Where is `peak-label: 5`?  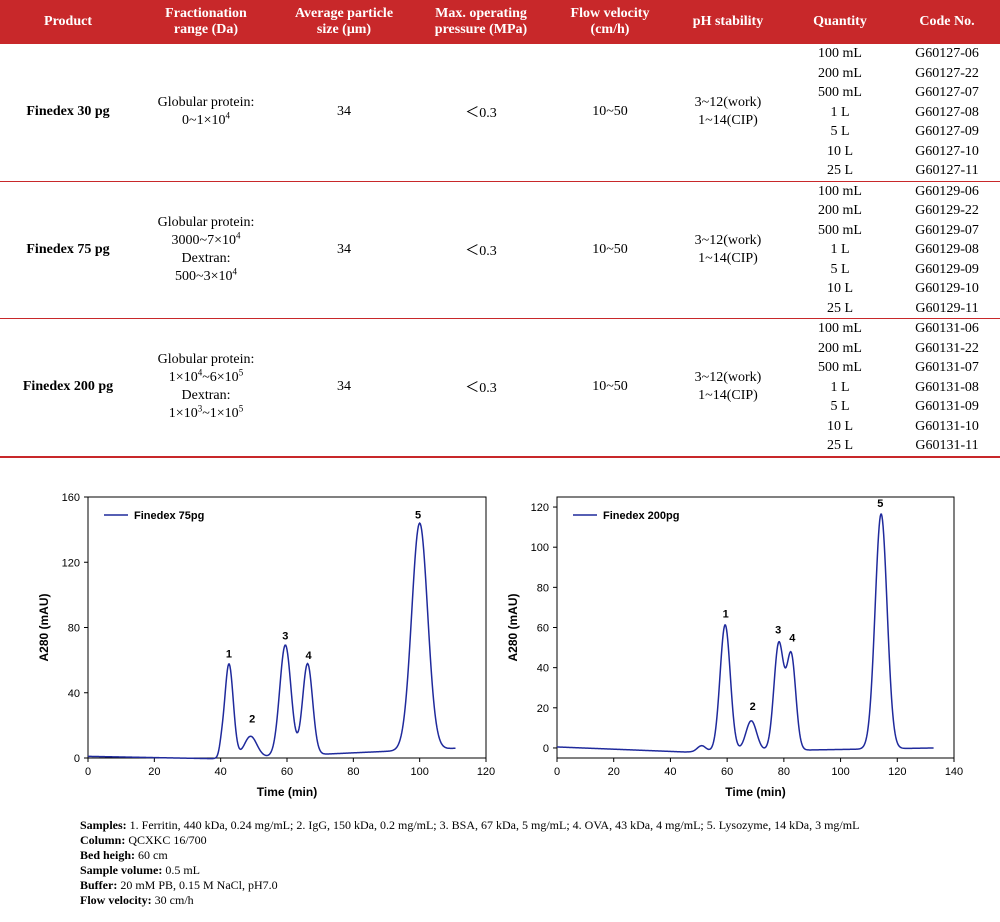
peak-label: 5 is located at coordinates (880, 504).